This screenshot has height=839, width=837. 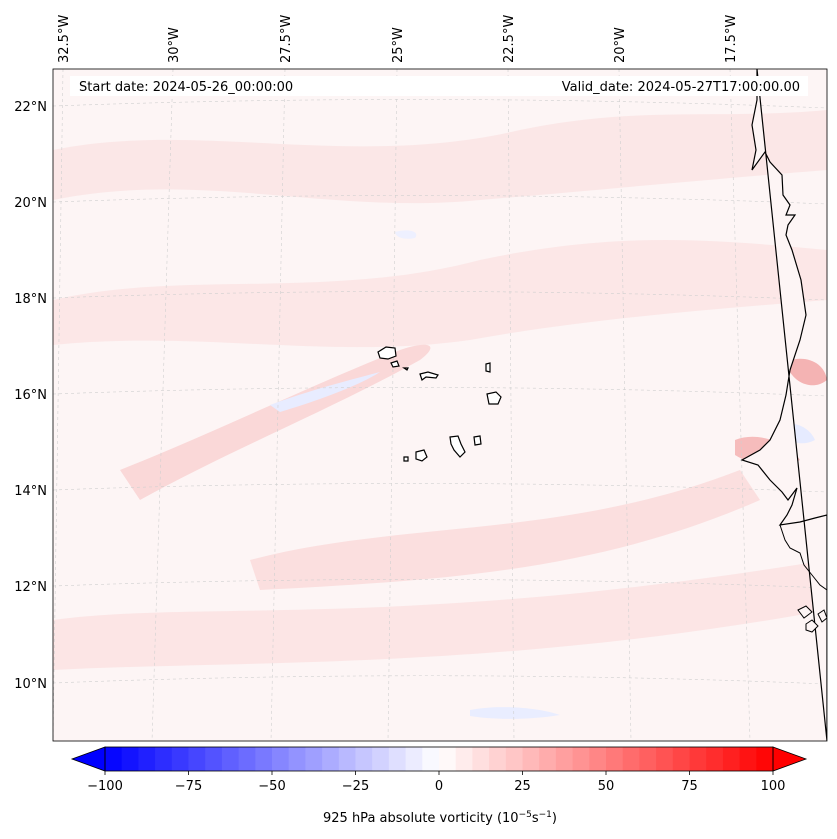 I want to click on negative-vorticity-streak, so click(x=325, y=392).